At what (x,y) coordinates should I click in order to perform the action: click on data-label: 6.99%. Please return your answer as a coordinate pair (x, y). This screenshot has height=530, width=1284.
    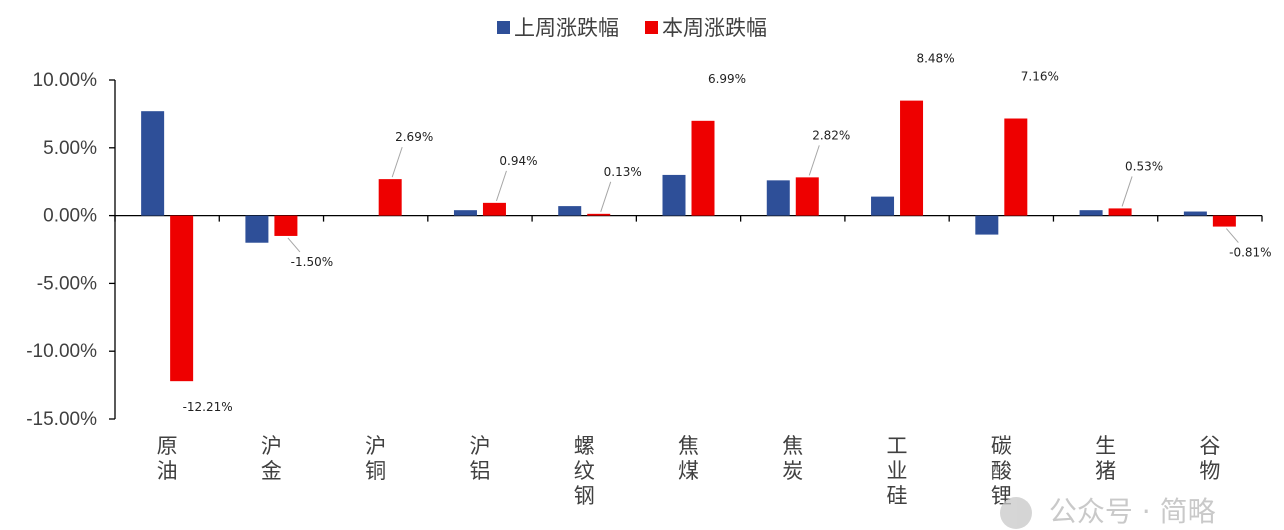
    Looking at the image, I should click on (727, 79).